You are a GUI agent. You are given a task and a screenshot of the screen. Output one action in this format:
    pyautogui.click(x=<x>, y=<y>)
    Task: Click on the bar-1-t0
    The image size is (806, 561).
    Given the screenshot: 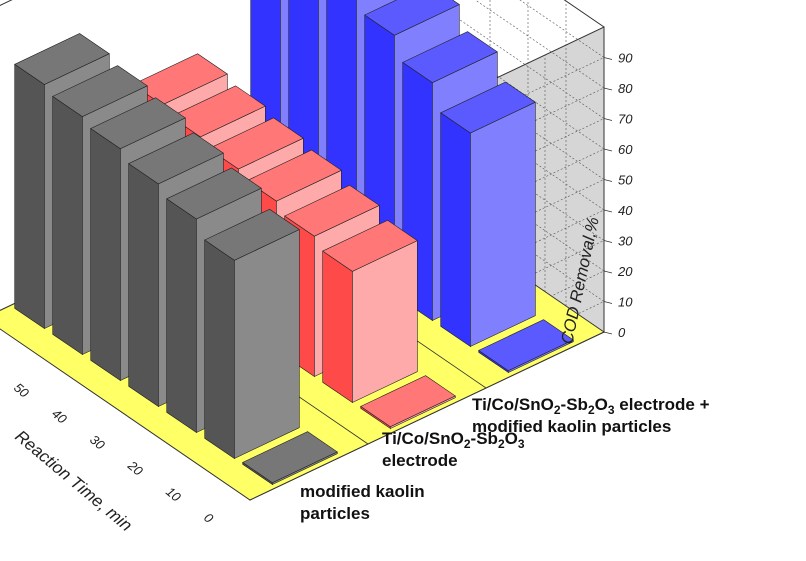 What is the action you would take?
    pyautogui.click(x=290, y=458)
    